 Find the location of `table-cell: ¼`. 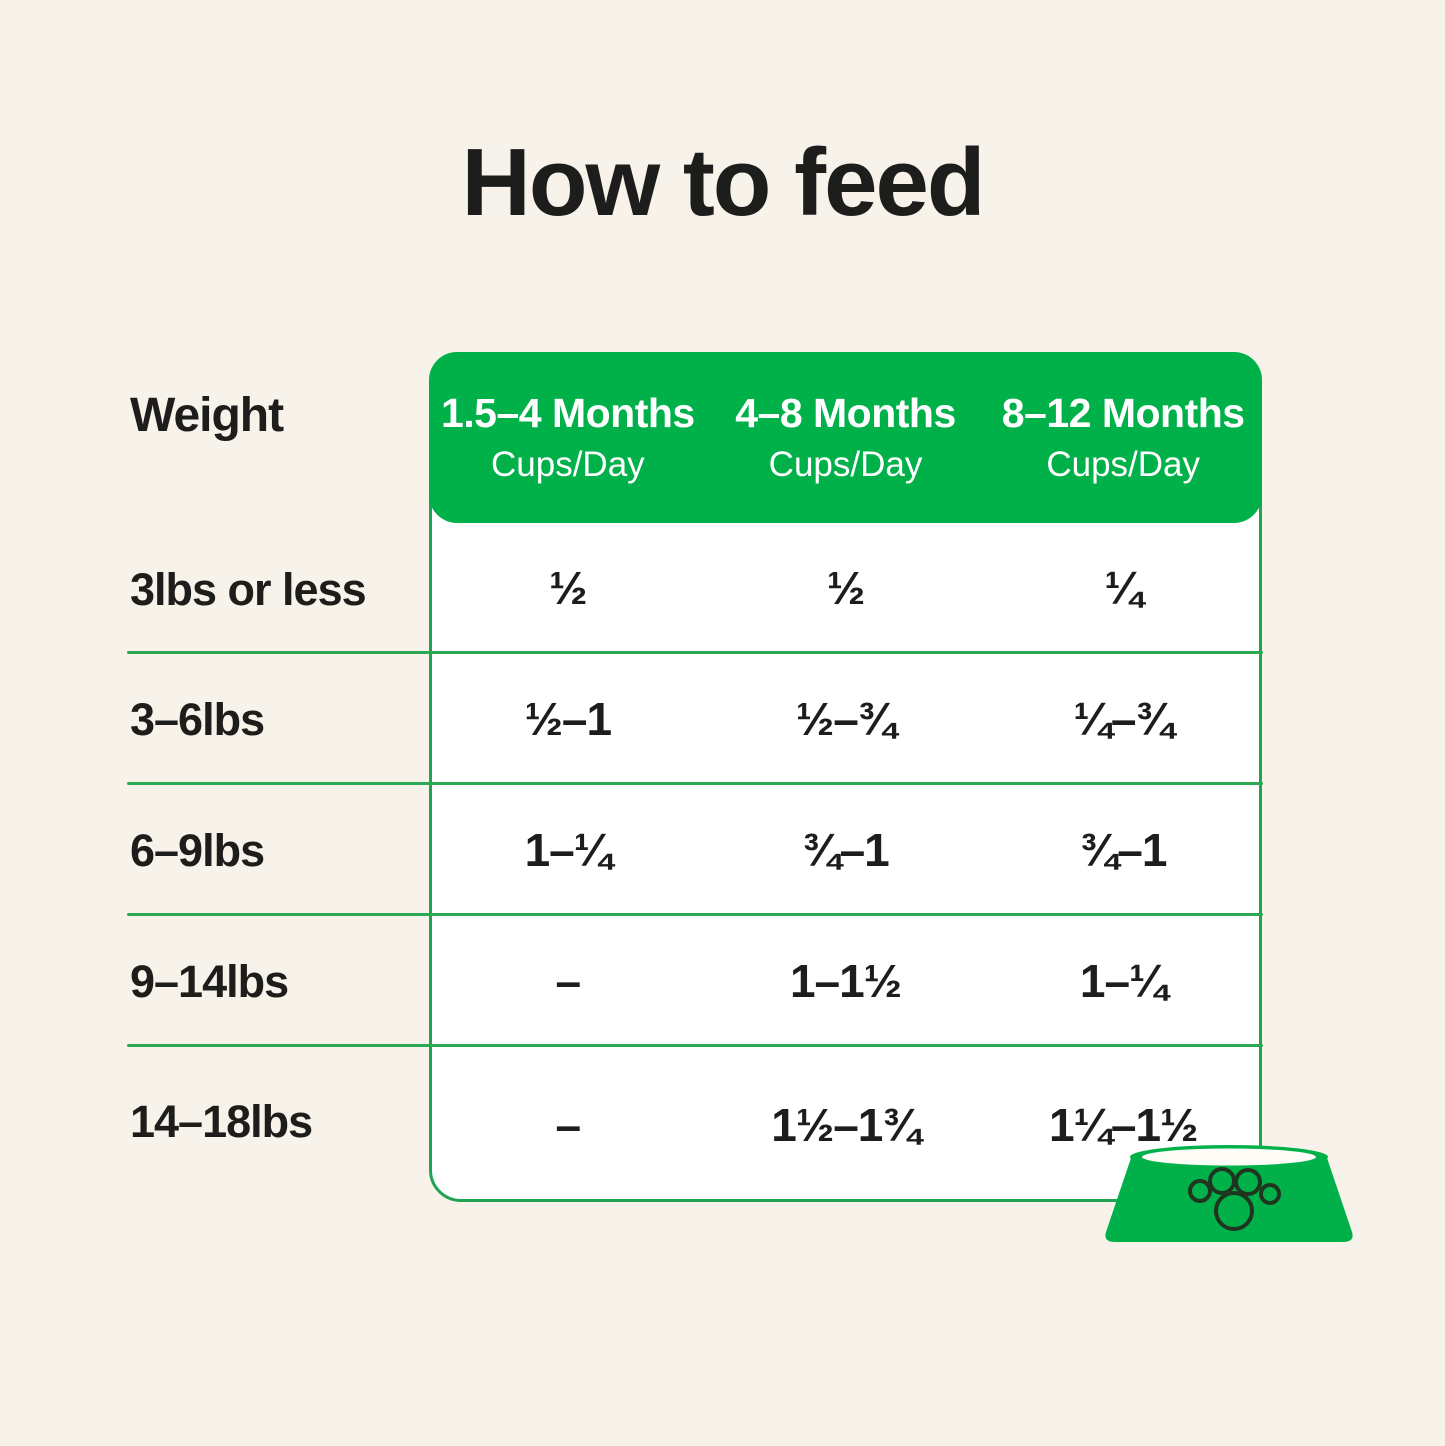

table-cell: ¼ is located at coordinates (1123, 588).